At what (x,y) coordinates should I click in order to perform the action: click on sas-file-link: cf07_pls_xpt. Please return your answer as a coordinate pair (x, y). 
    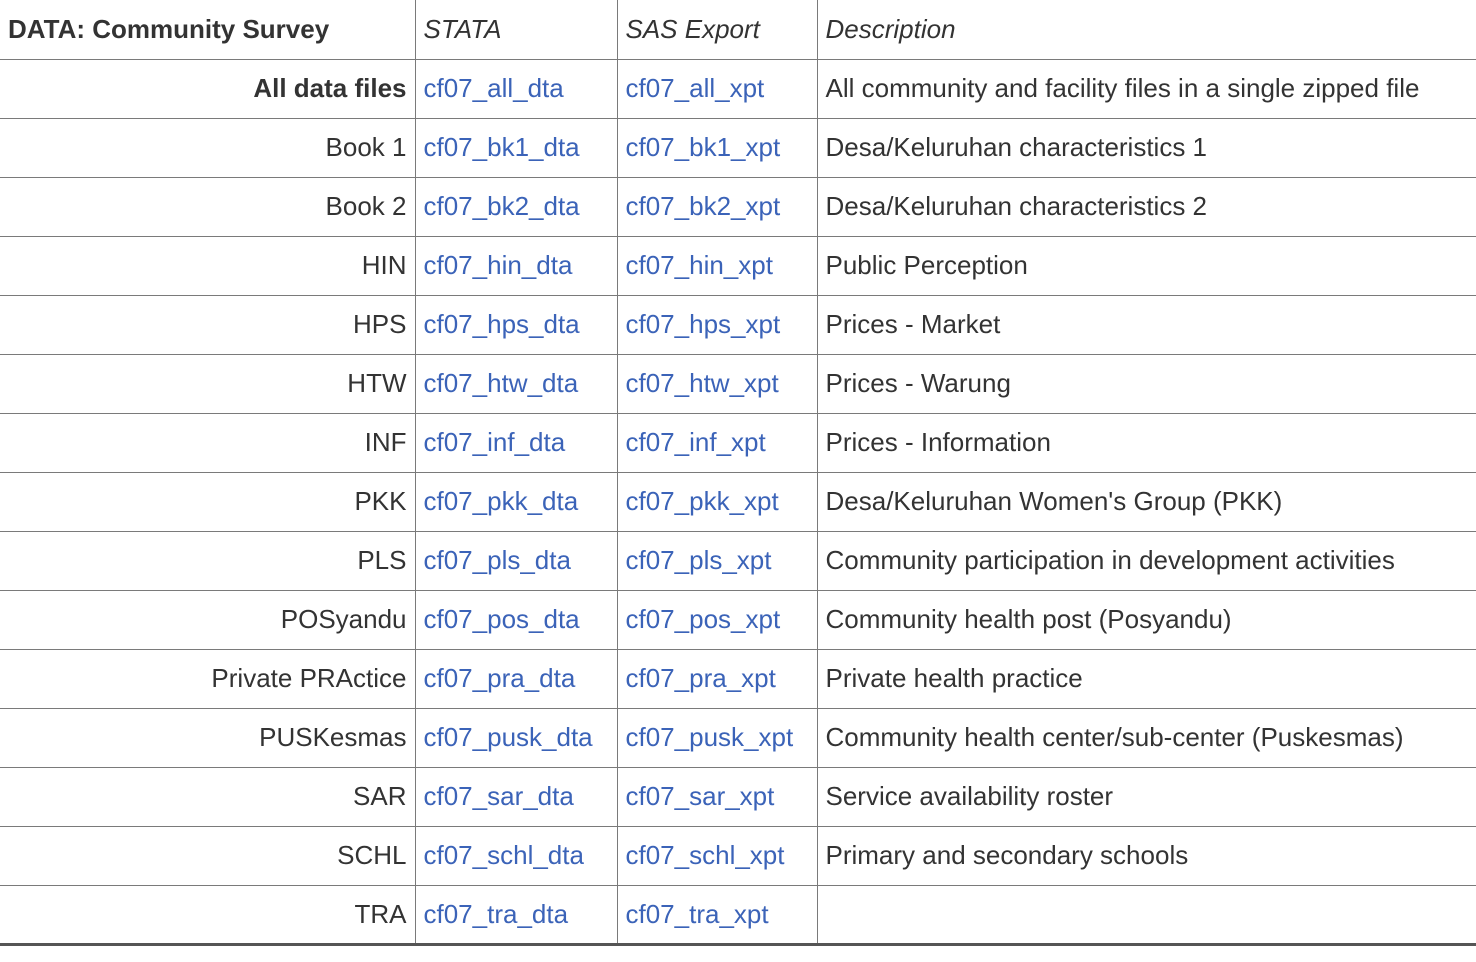
    Looking at the image, I should click on (698, 560).